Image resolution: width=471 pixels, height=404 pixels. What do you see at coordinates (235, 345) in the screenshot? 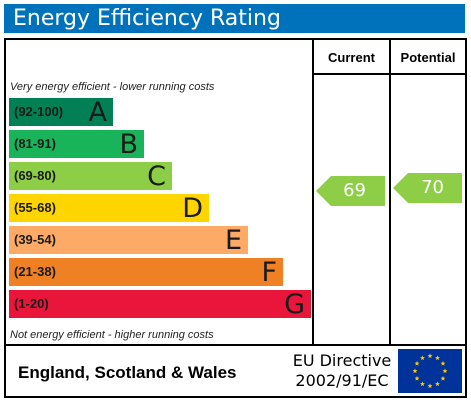
I see `footer-divider` at bounding box center [235, 345].